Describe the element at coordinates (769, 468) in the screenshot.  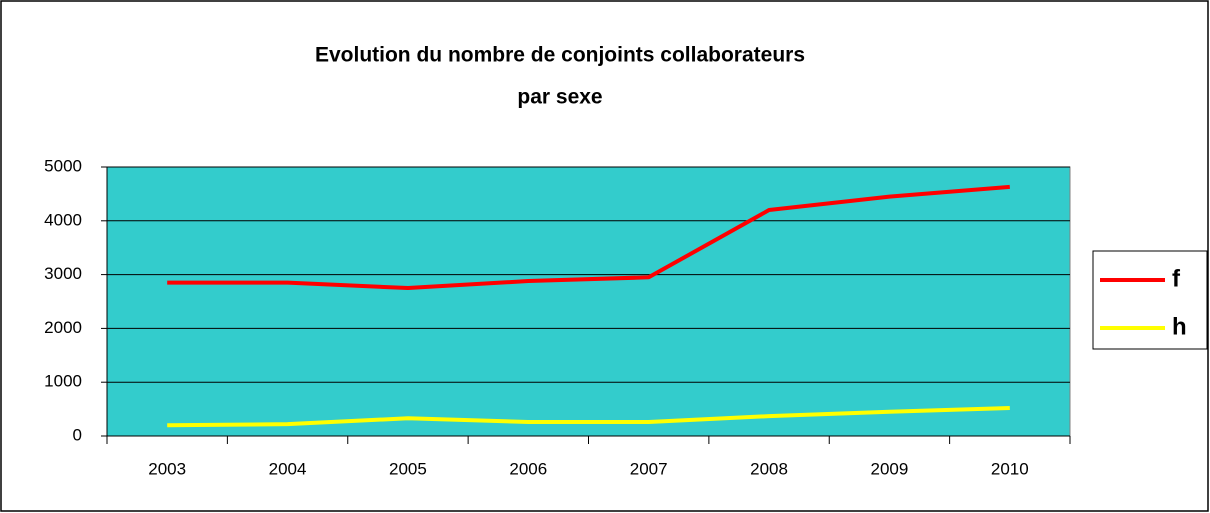
I see `x-tick-label: 2008` at that location.